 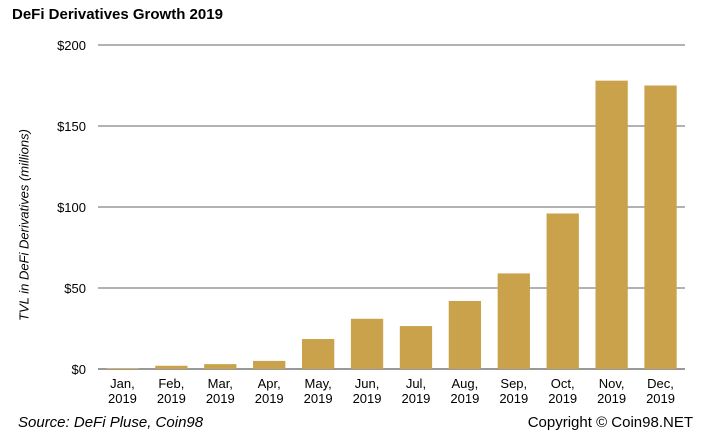 What do you see at coordinates (171, 383) in the screenshot?
I see `x-tick-label: Feb,` at bounding box center [171, 383].